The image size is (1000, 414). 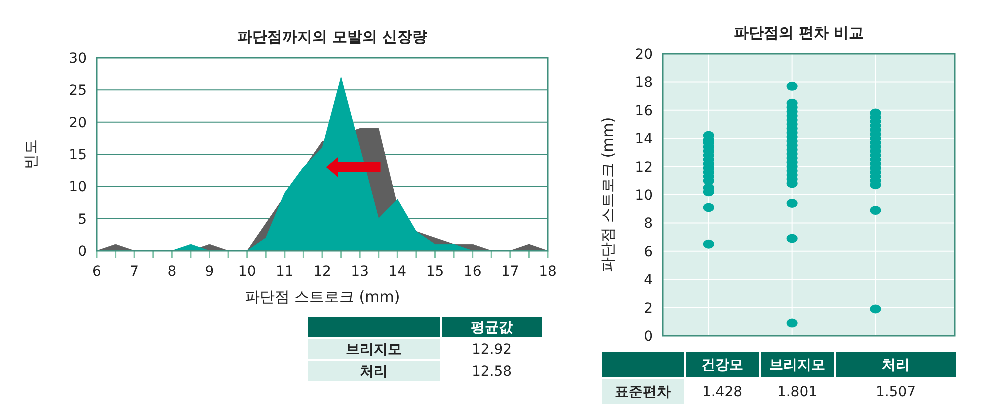 I want to click on text: 브리지모, so click(x=374, y=350).